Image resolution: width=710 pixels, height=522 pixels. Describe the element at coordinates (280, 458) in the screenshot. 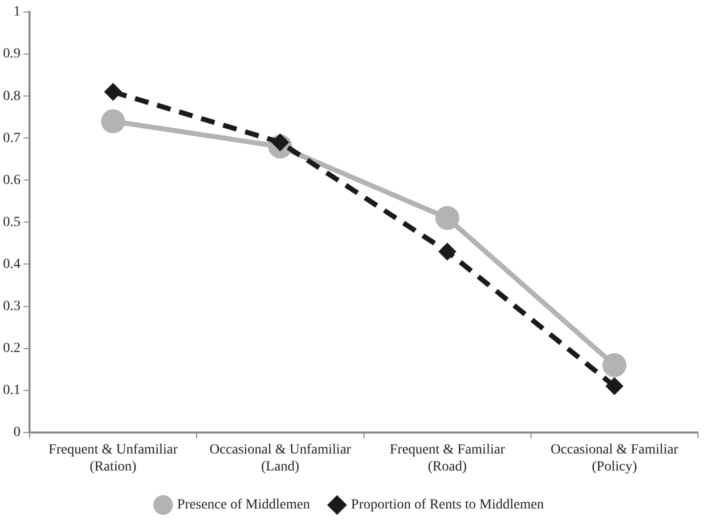

I see `x-tick-label: Occasional & Unfamiliar (Land)` at that location.